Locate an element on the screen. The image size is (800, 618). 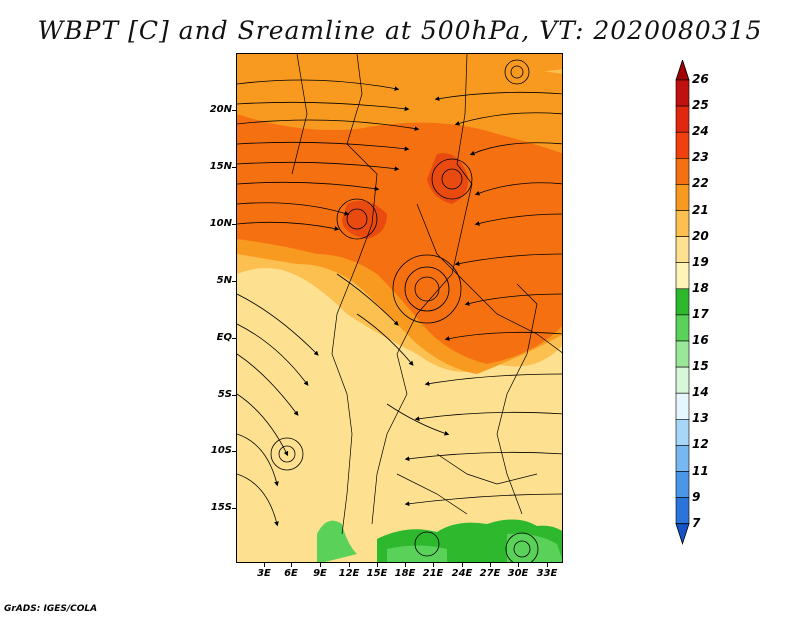
colorbar-label: 21 is located at coordinates (700, 209).